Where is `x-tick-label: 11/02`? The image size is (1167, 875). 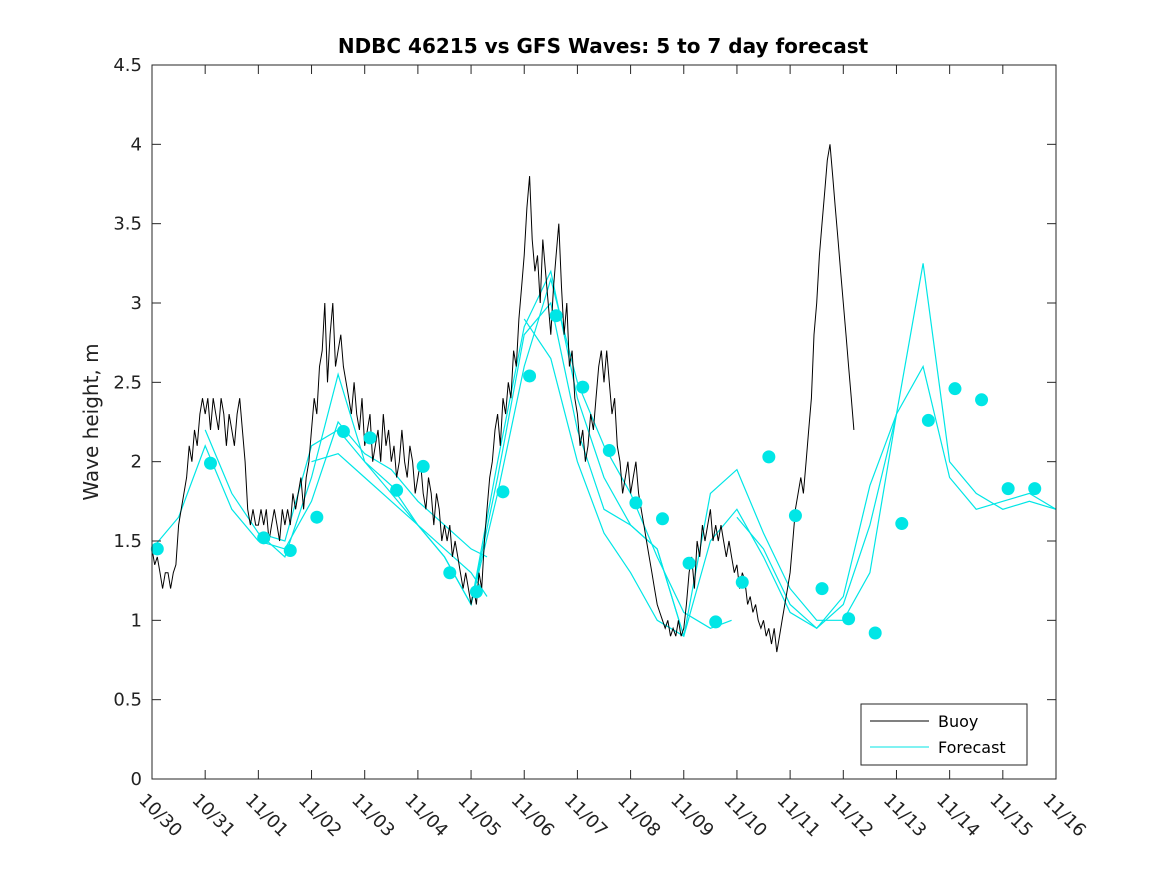 x-tick-label: 11/02 is located at coordinates (320, 816).